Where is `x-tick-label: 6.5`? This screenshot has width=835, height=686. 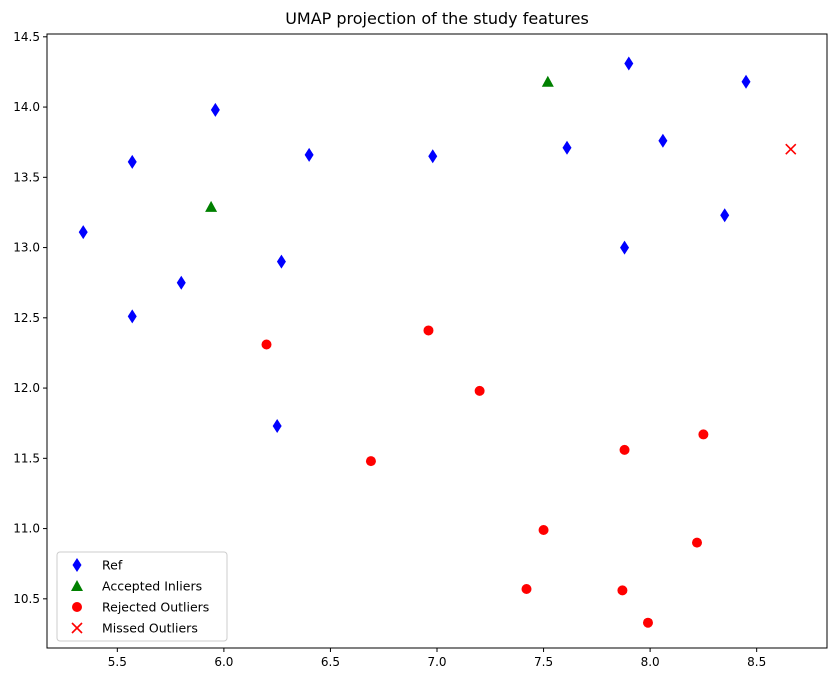 x-tick-label: 6.5 is located at coordinates (330, 662).